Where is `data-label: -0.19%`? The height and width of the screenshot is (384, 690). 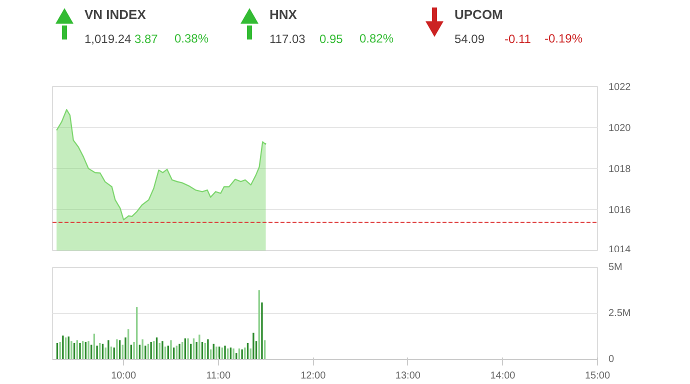 data-label: -0.19% is located at coordinates (563, 39).